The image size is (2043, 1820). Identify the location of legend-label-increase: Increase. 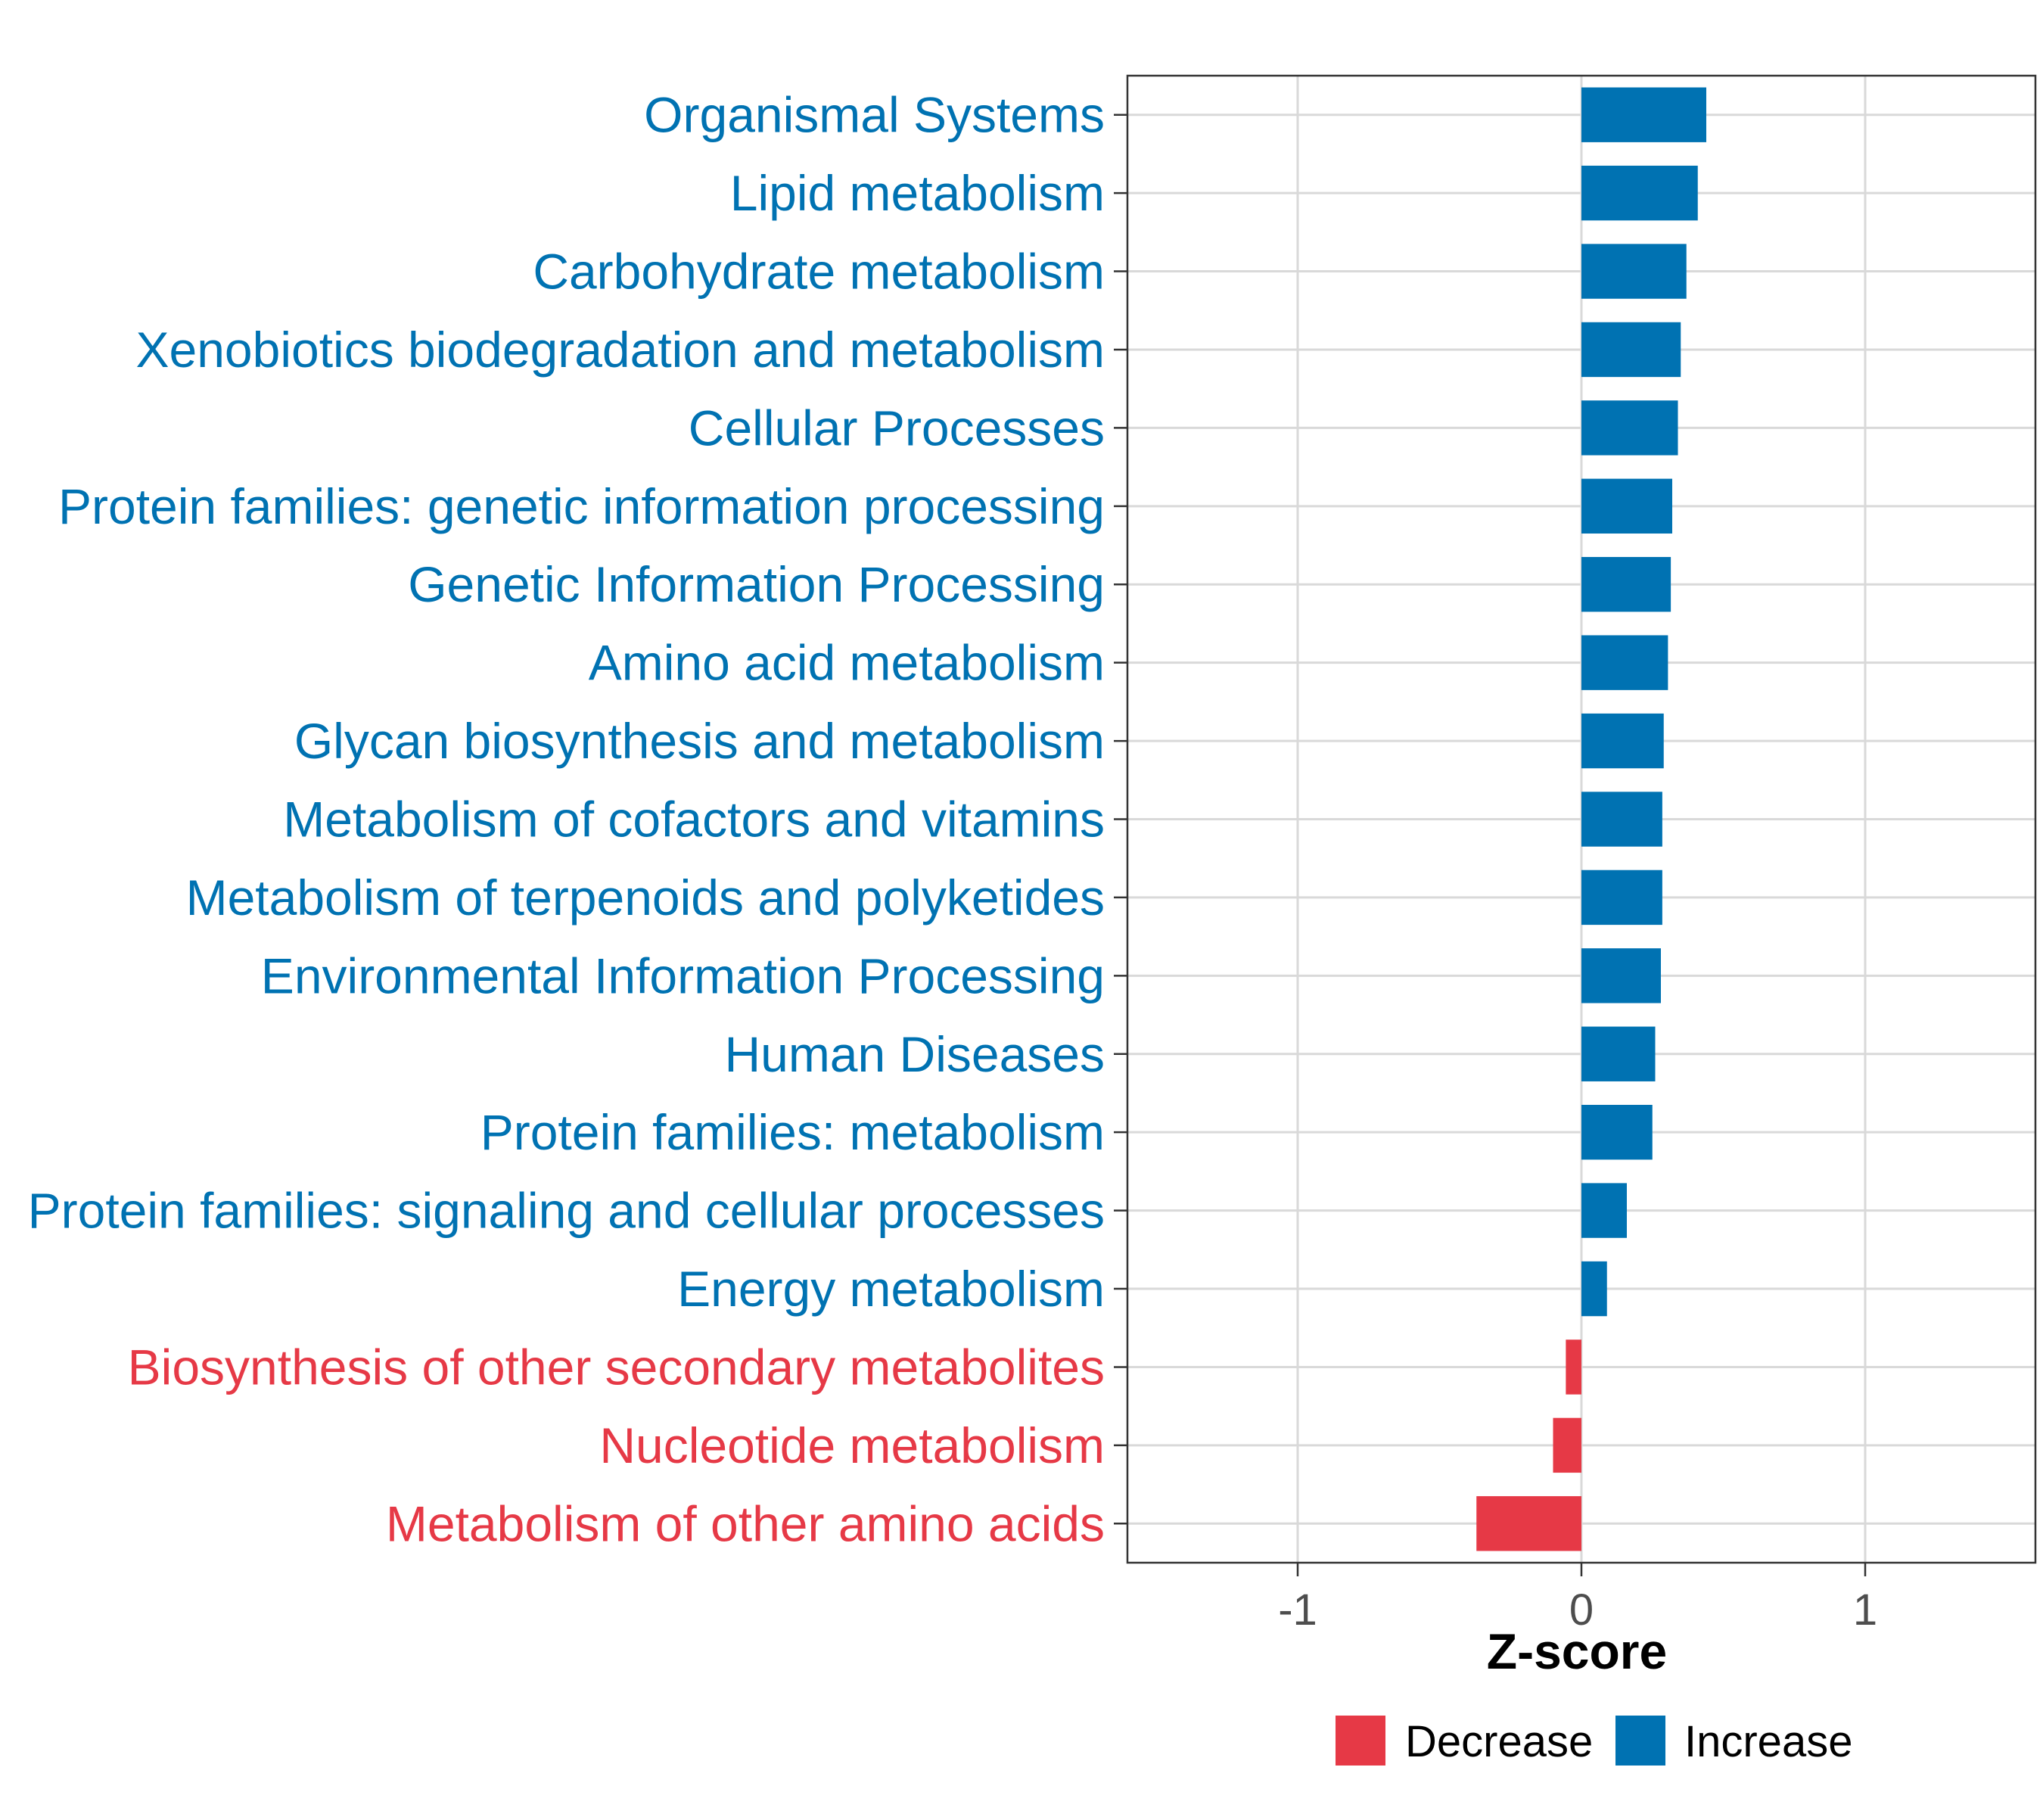
(1768, 1741).